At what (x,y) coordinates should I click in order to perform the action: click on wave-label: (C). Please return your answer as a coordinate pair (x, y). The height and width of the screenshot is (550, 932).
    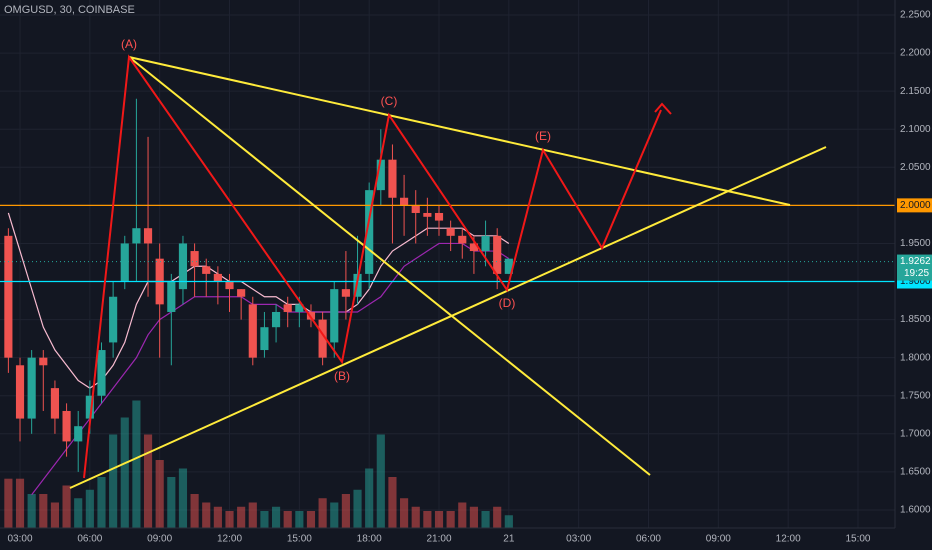
    Looking at the image, I should click on (389, 101).